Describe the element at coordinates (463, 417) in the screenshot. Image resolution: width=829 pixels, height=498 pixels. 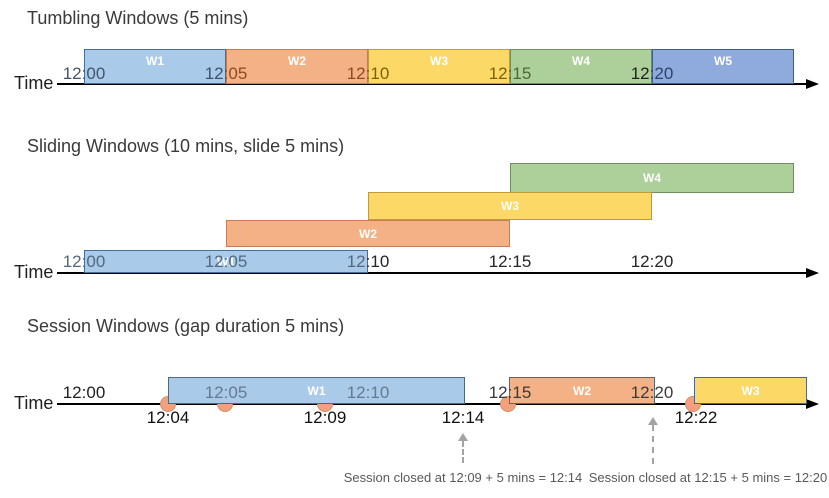
I see `event-time-label: 12:14` at that location.